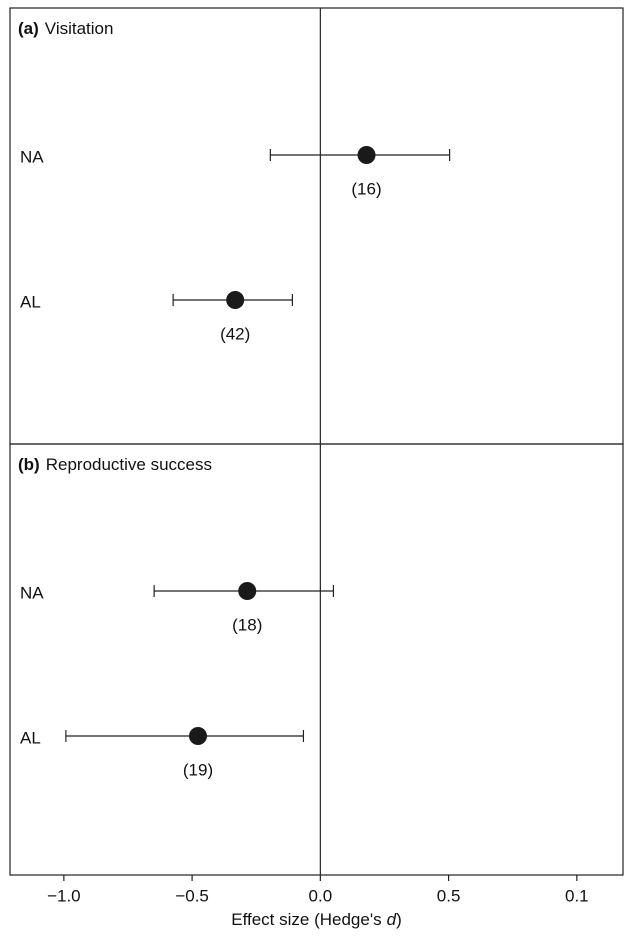  What do you see at coordinates (129, 464) in the screenshot?
I see `panel-title-text: Reproductive success` at bounding box center [129, 464].